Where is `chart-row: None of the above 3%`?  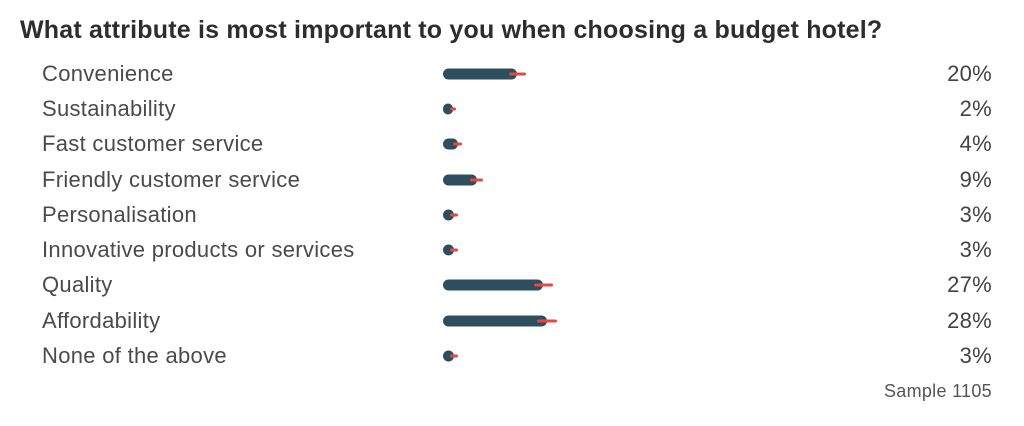
chart-row: None of the above 3% is located at coordinates (517, 355).